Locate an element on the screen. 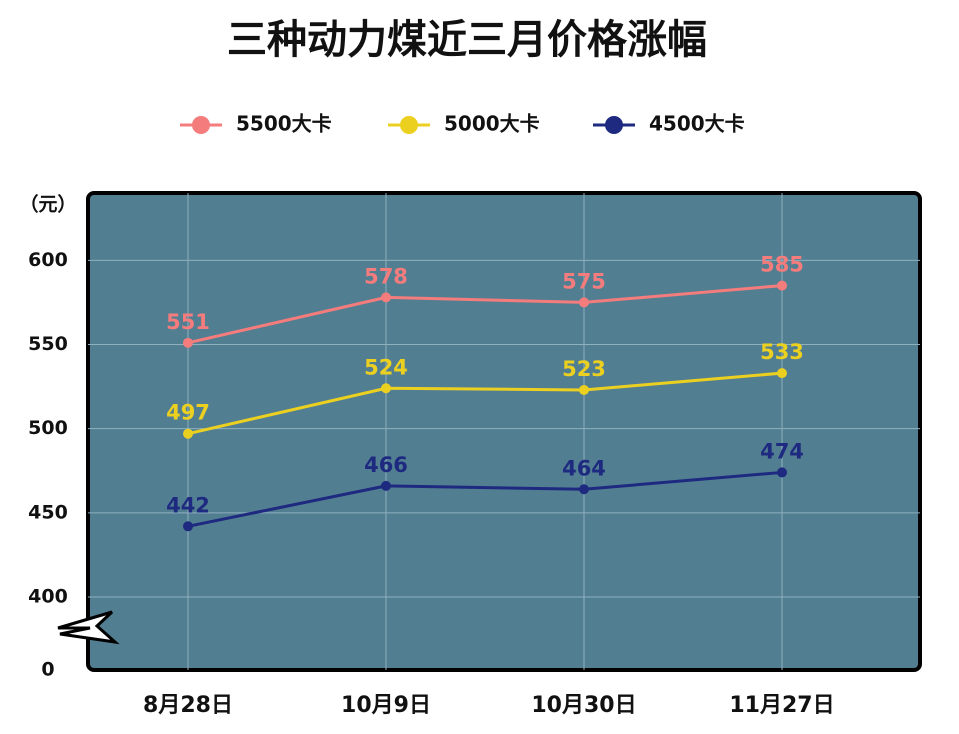 Image resolution: width=959 pixels, height=734 pixels. y-tick-label: 600 is located at coordinates (48, 260).